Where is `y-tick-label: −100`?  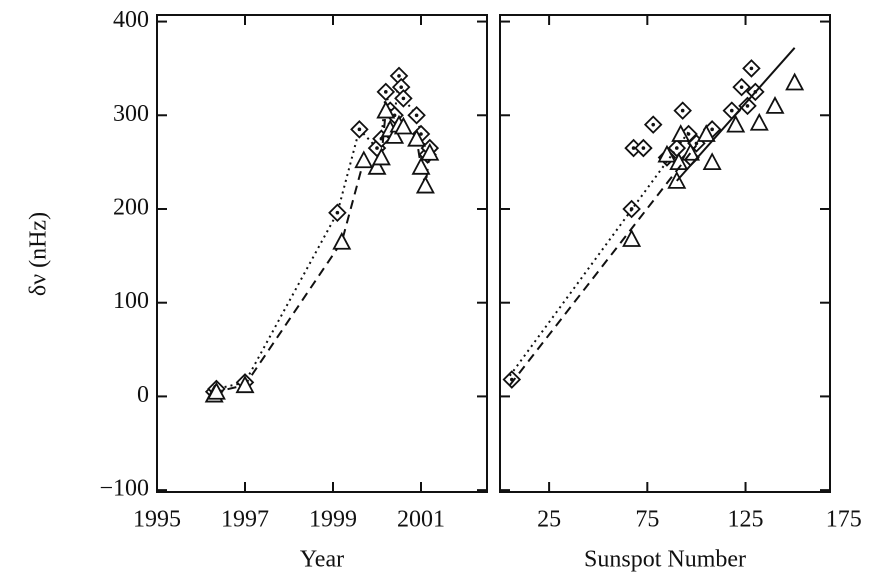 y-tick-label: −100 is located at coordinates (124, 489).